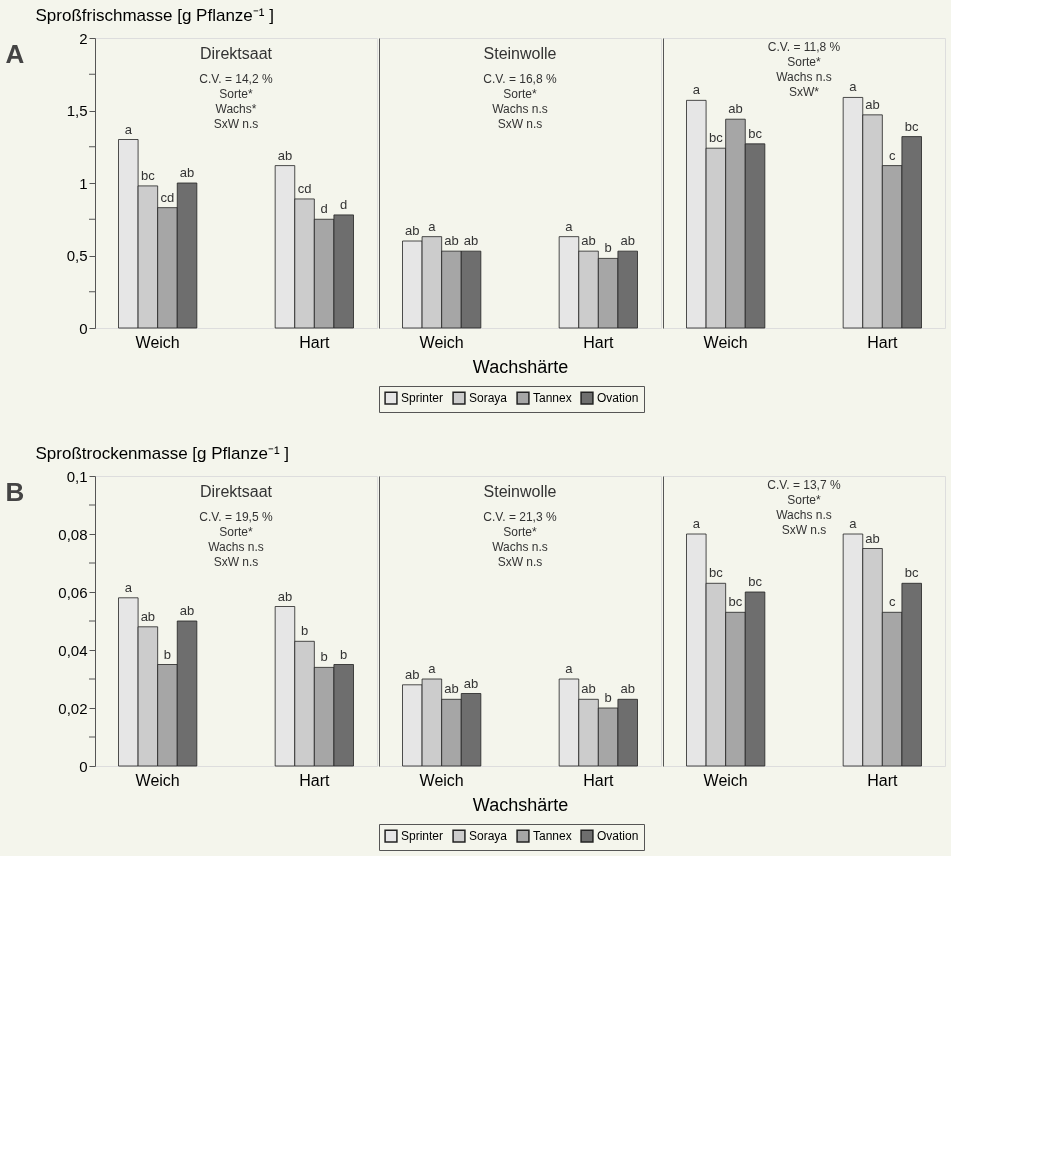  What do you see at coordinates (15, 54) in the screenshot?
I see `chart-title: A` at bounding box center [15, 54].